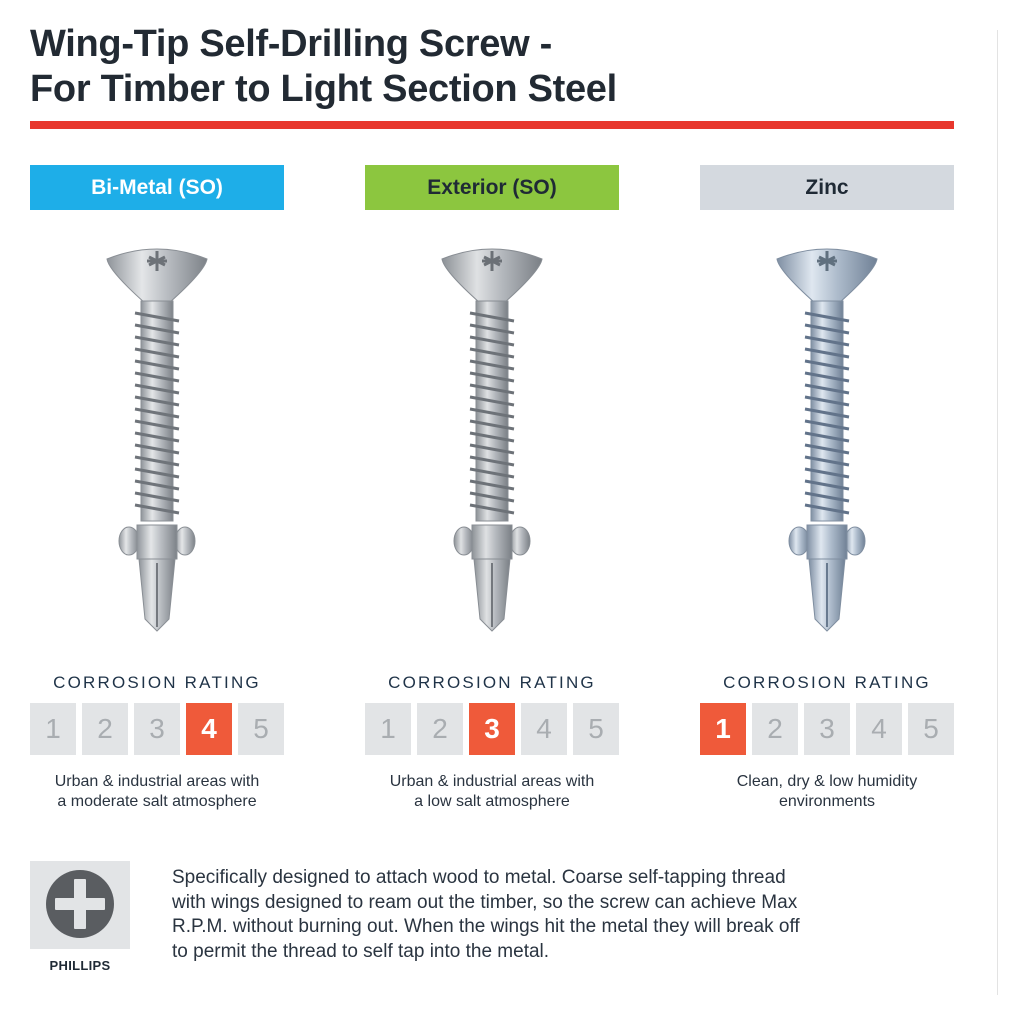  I want to click on environment-description: Clean, dry & low humidity environments, so click(827, 792).